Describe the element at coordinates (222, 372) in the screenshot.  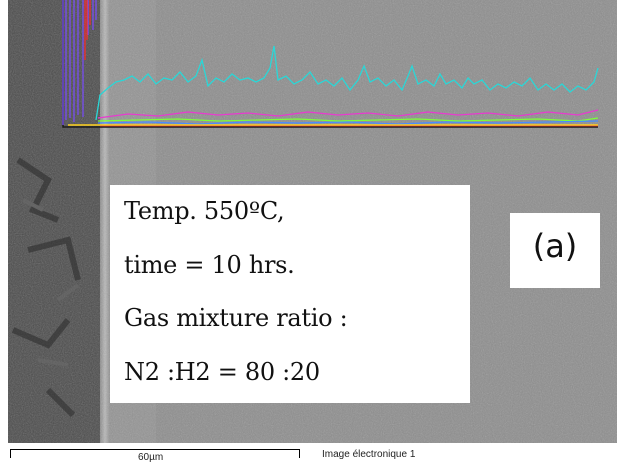
I see `gas-ratio-text: N2 :H2 = 80 :20` at that location.